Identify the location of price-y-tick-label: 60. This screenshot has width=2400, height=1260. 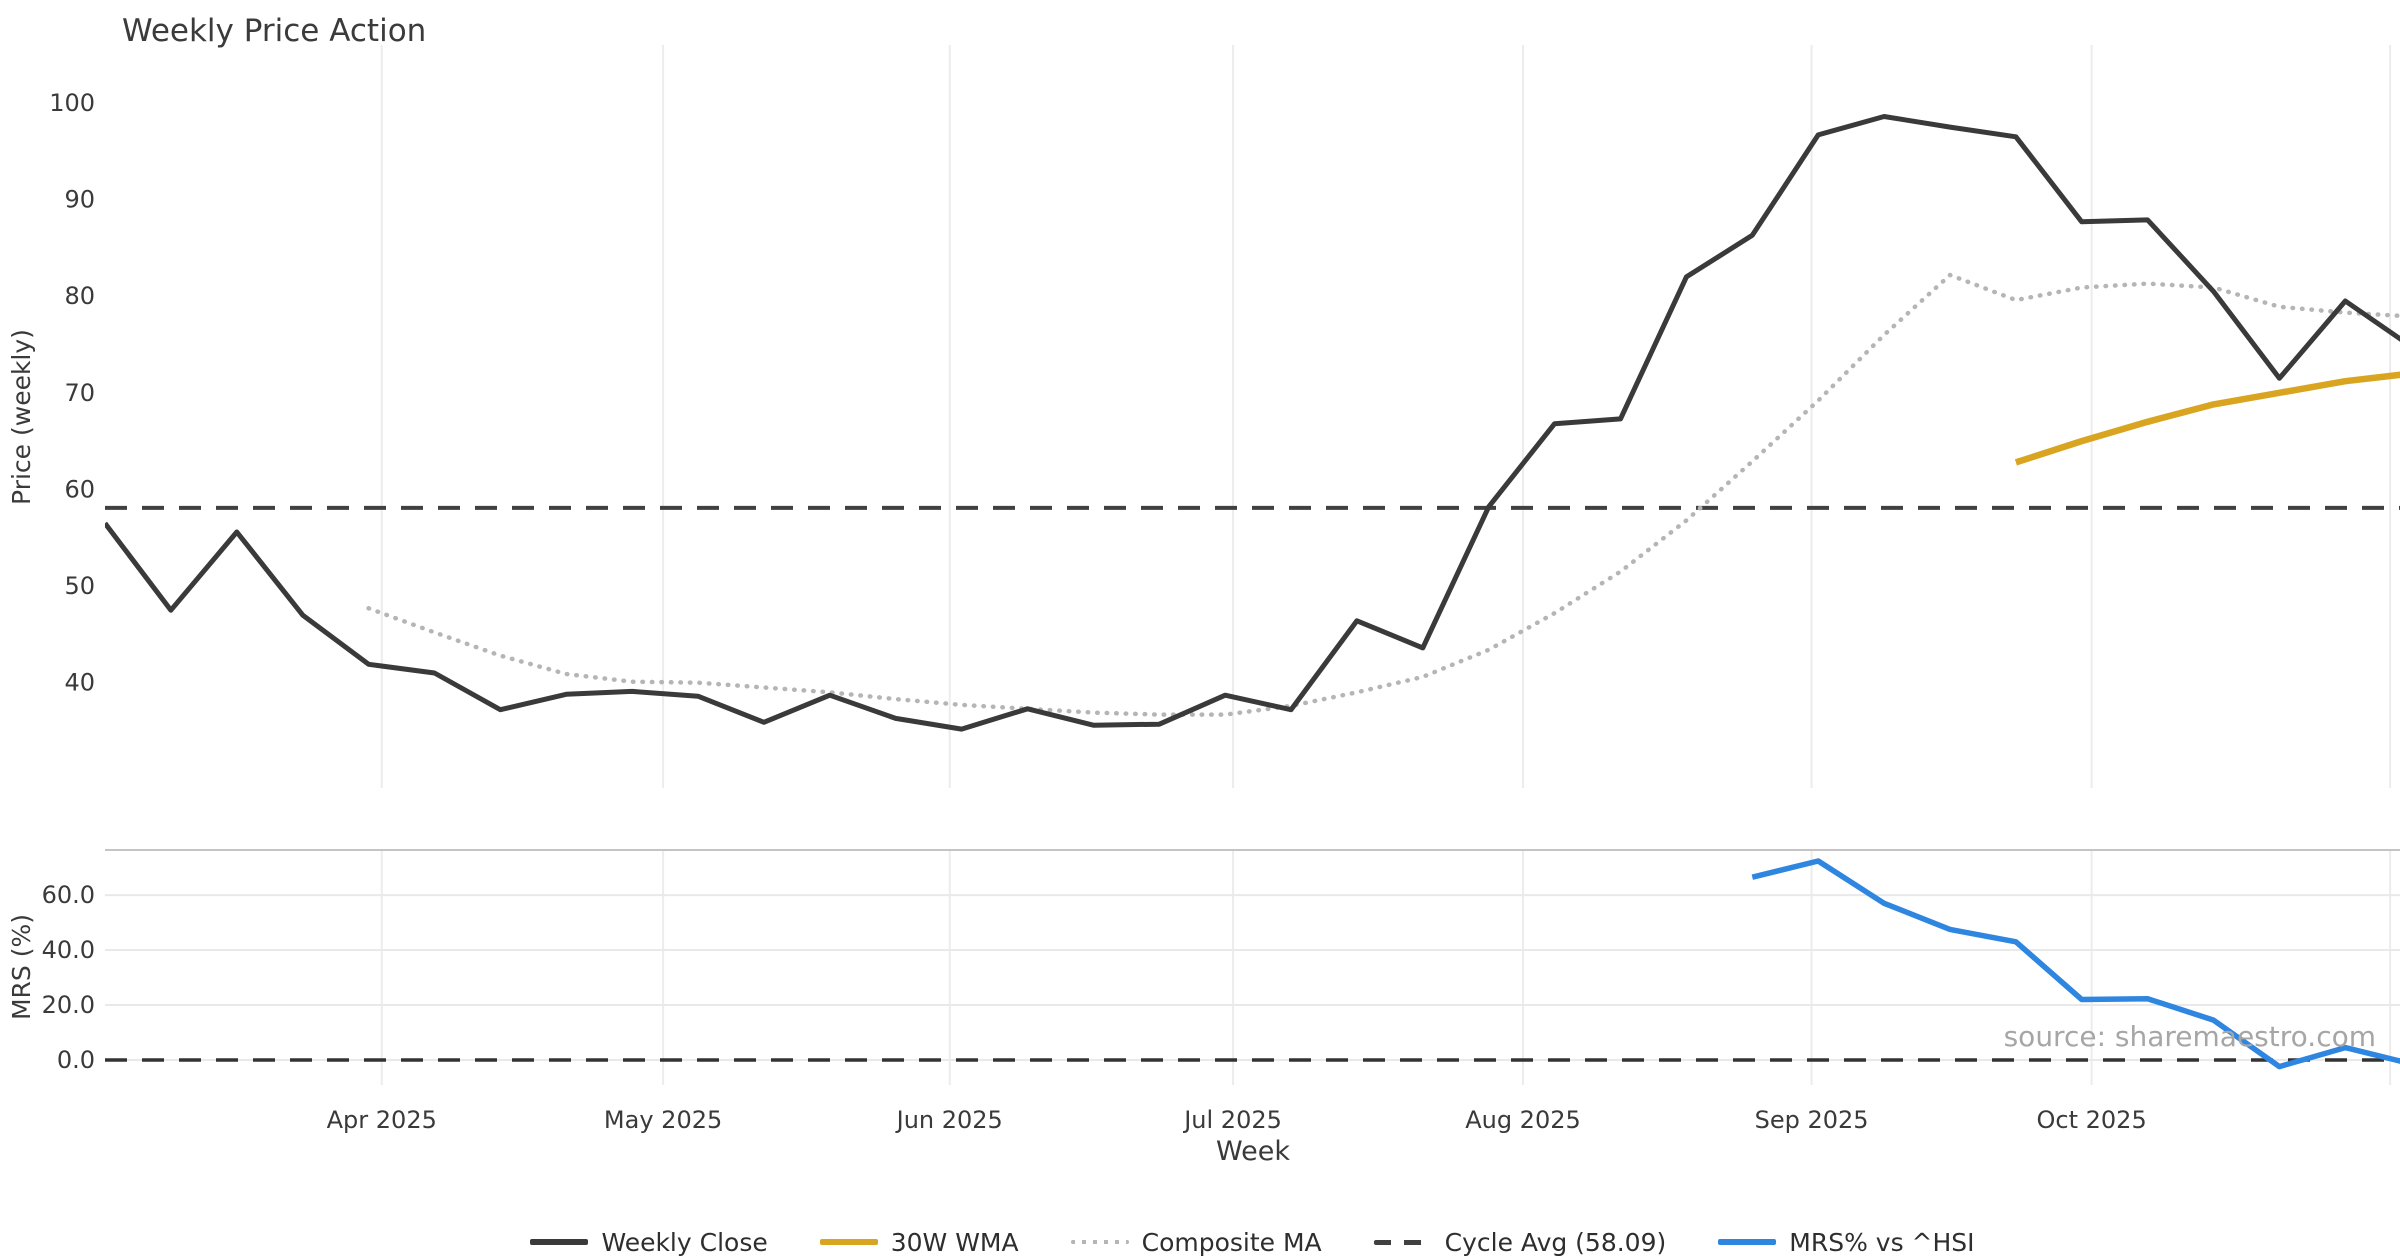
(79, 489).